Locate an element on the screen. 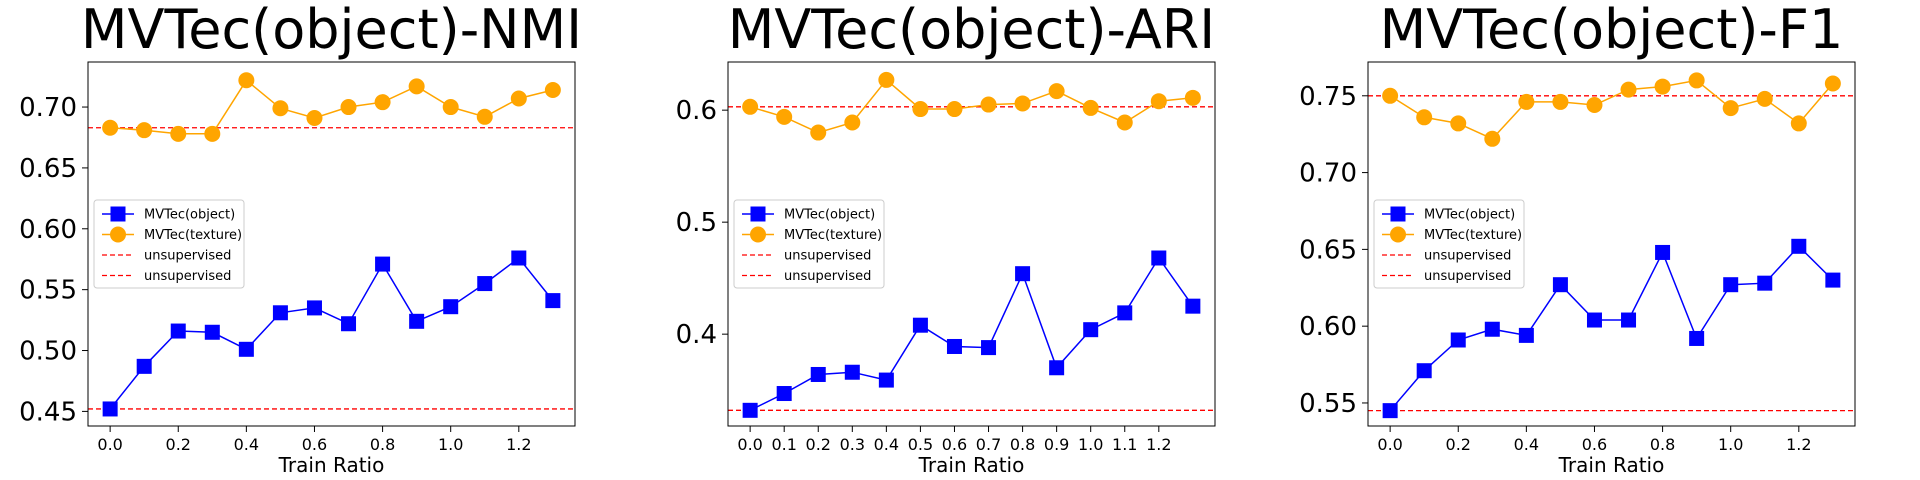 The width and height of the screenshot is (1920, 480). y-tick-label: 0.5 is located at coordinates (696, 223).